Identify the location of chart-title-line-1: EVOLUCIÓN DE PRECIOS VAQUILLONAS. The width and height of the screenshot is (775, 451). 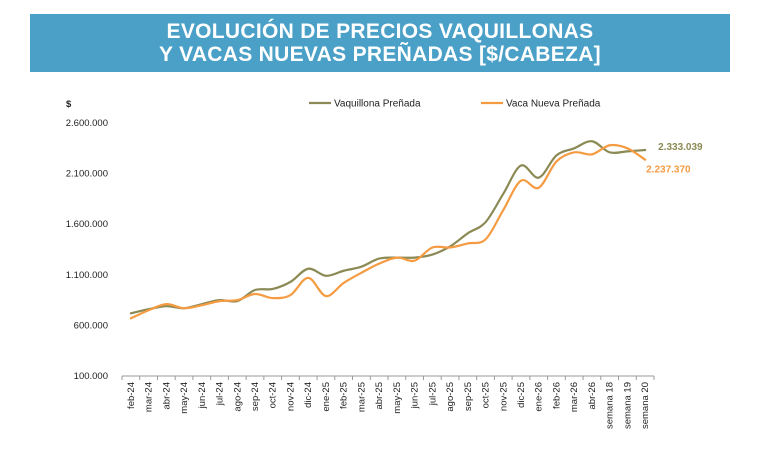
(380, 31).